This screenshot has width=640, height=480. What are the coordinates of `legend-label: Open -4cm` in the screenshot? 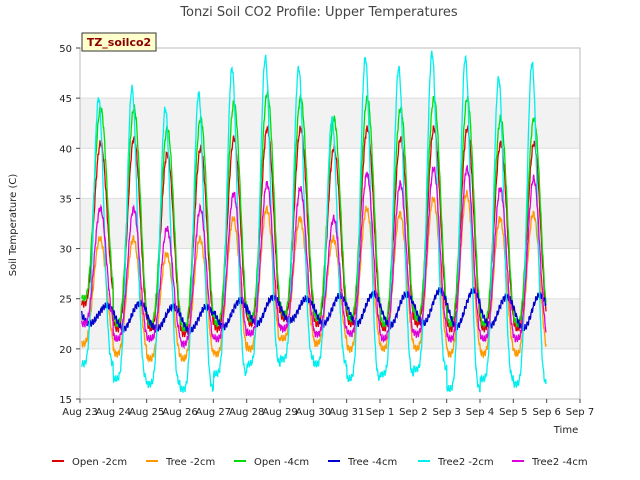 It's located at (281, 462).